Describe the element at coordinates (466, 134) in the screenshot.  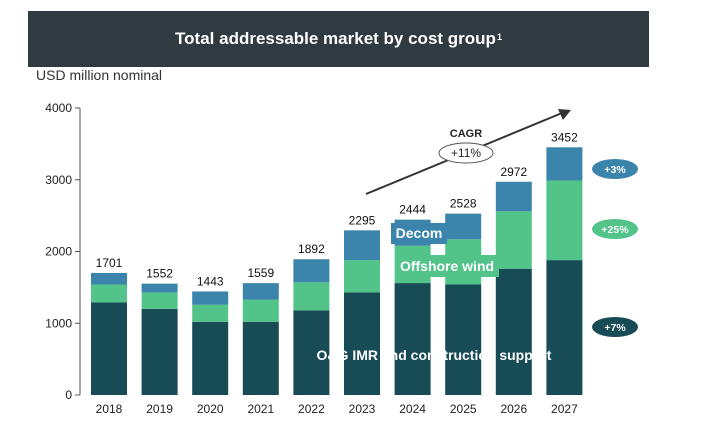
I see `cagr-label: CAGR` at that location.